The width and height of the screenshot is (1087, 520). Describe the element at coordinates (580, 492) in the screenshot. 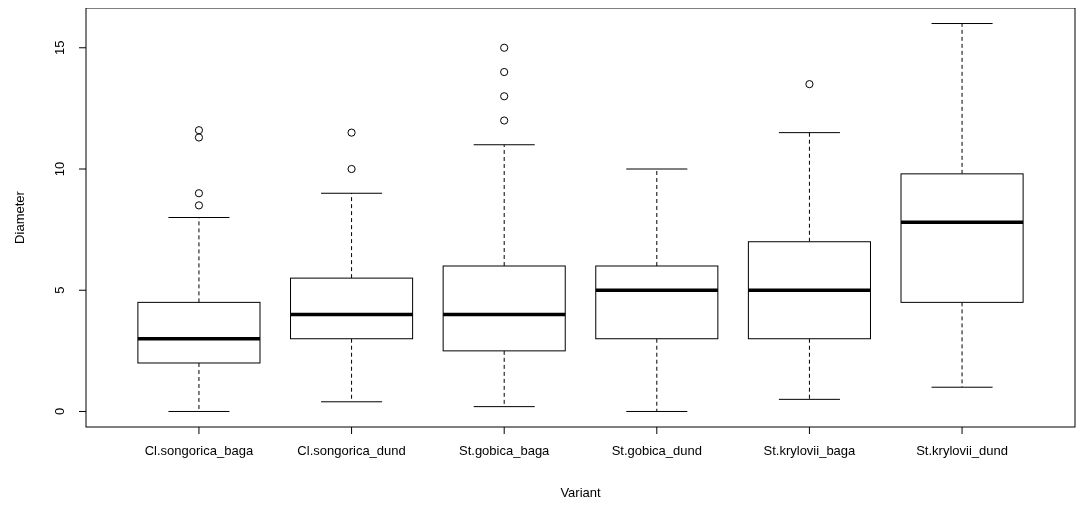

I see `x-axis-title: Variant` at that location.